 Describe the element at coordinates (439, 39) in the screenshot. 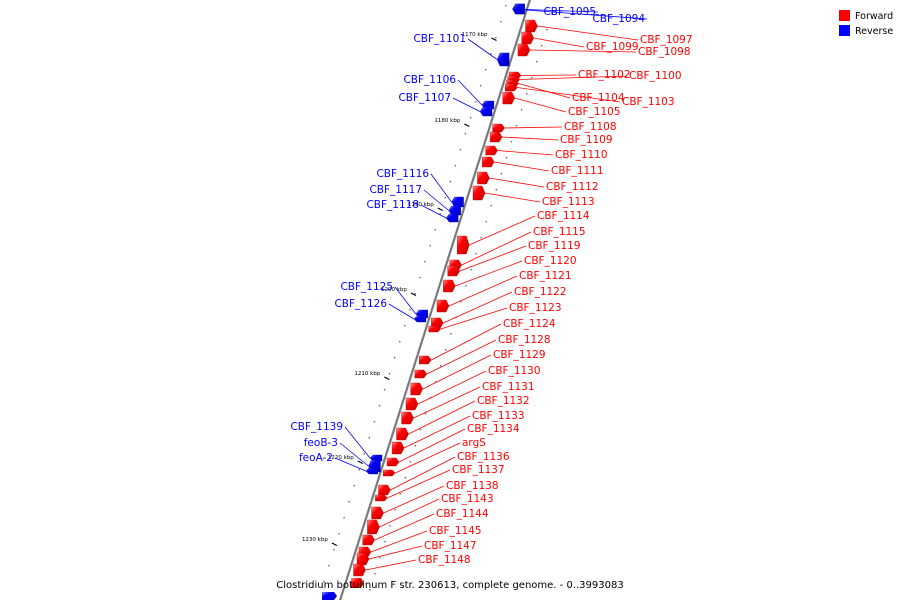

I see `gene-label-cbf_1101: CBF_1101` at that location.